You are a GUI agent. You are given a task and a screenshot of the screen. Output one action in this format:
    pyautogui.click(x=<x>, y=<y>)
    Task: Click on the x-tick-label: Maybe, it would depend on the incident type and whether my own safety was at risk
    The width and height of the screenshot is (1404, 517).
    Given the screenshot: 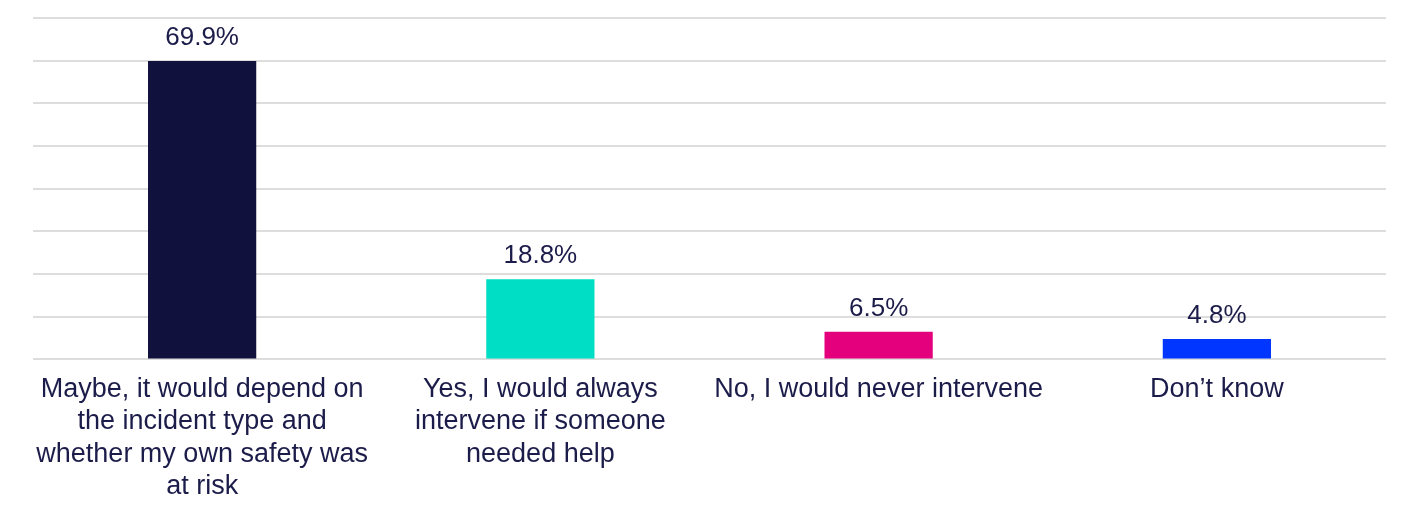 What is the action you would take?
    pyautogui.click(x=201, y=437)
    